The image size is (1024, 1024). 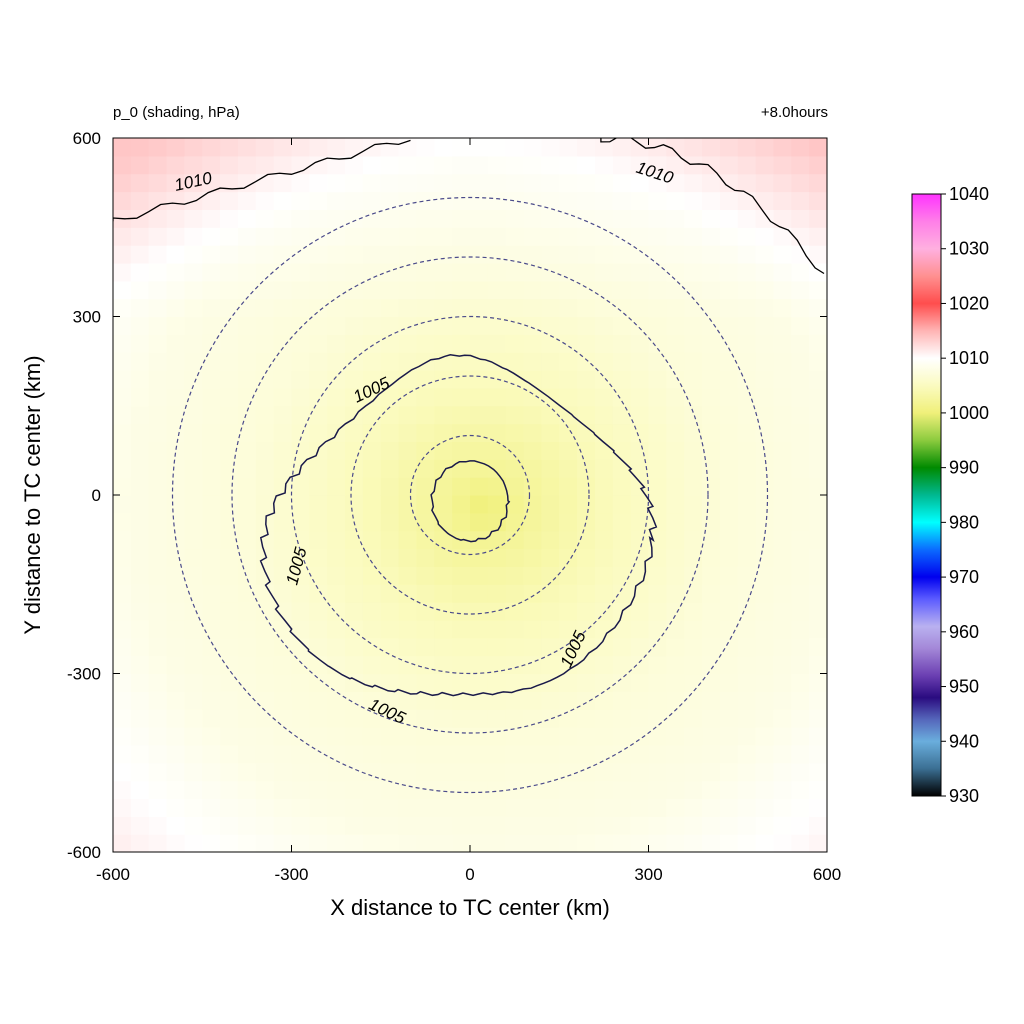 What do you see at coordinates (262, 180) in the screenshot?
I see `contour-1010-left` at bounding box center [262, 180].